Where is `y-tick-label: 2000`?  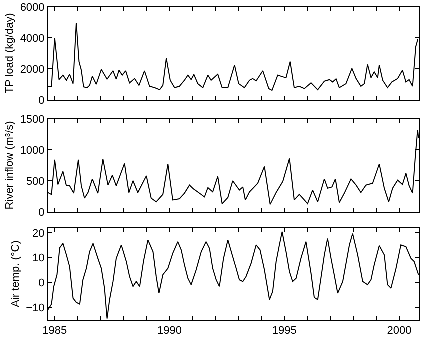 y-tick-label: 2000 is located at coordinates (32, 70).